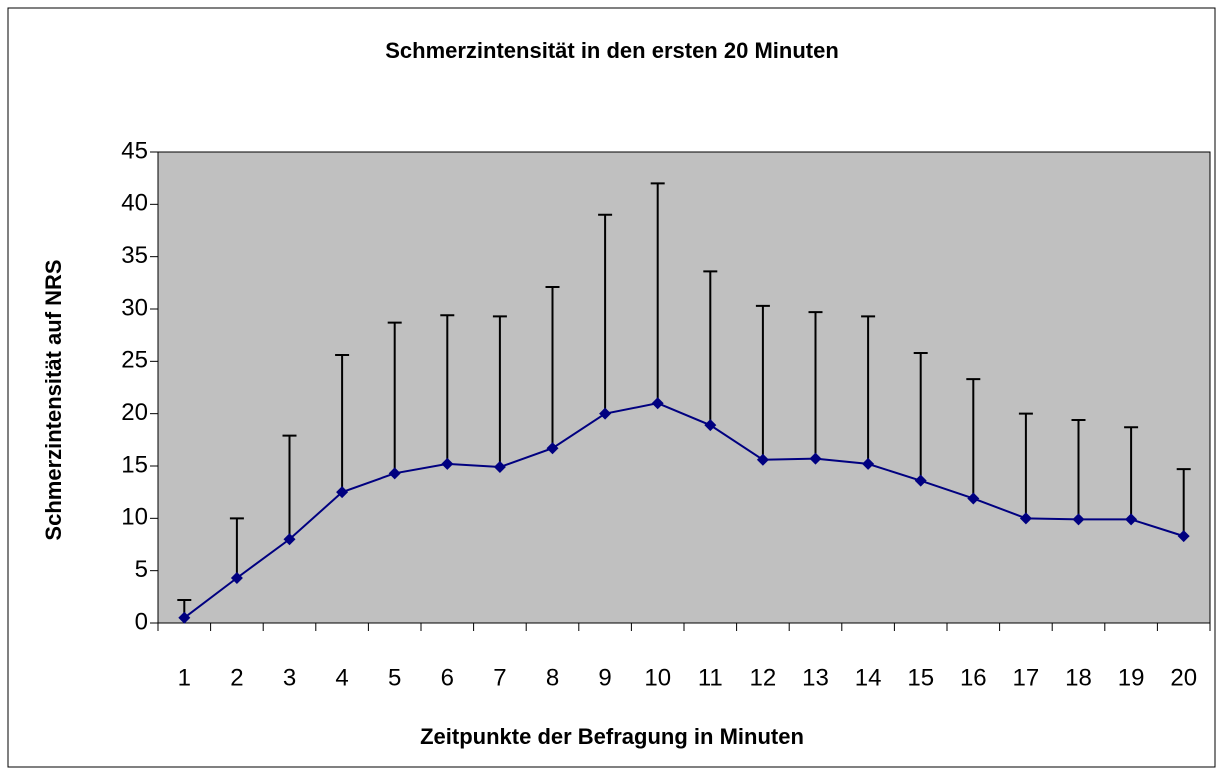  What do you see at coordinates (184, 677) in the screenshot?
I see `x-tick-label: 1` at bounding box center [184, 677].